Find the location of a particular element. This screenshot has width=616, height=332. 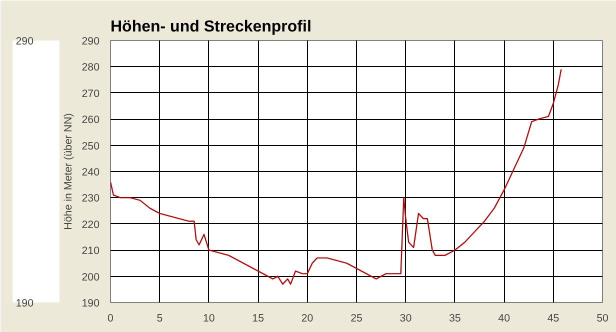

x-tick-label: 20 is located at coordinates (307, 318).